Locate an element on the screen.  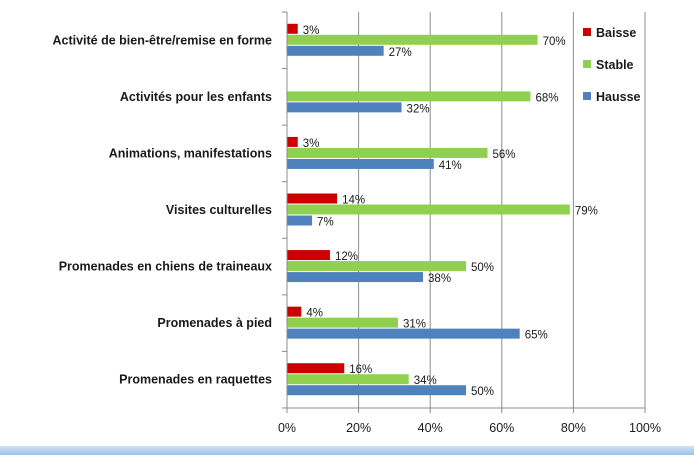
legend-swatch-hausse is located at coordinates (587, 96).